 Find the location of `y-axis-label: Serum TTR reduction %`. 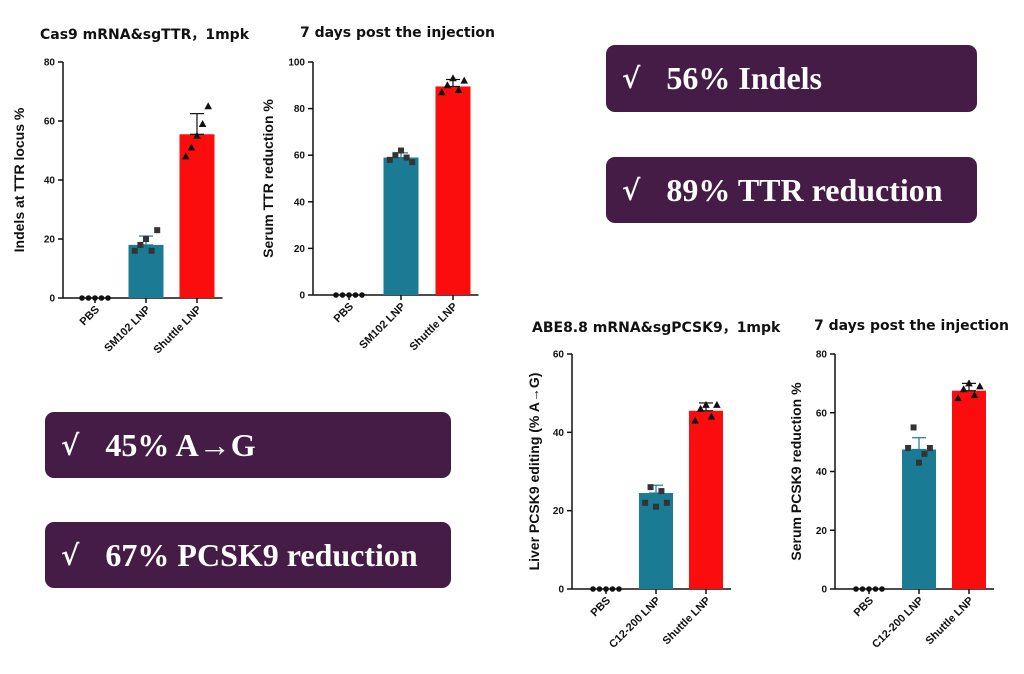

y-axis-label: Serum TTR reduction % is located at coordinates (268, 178).